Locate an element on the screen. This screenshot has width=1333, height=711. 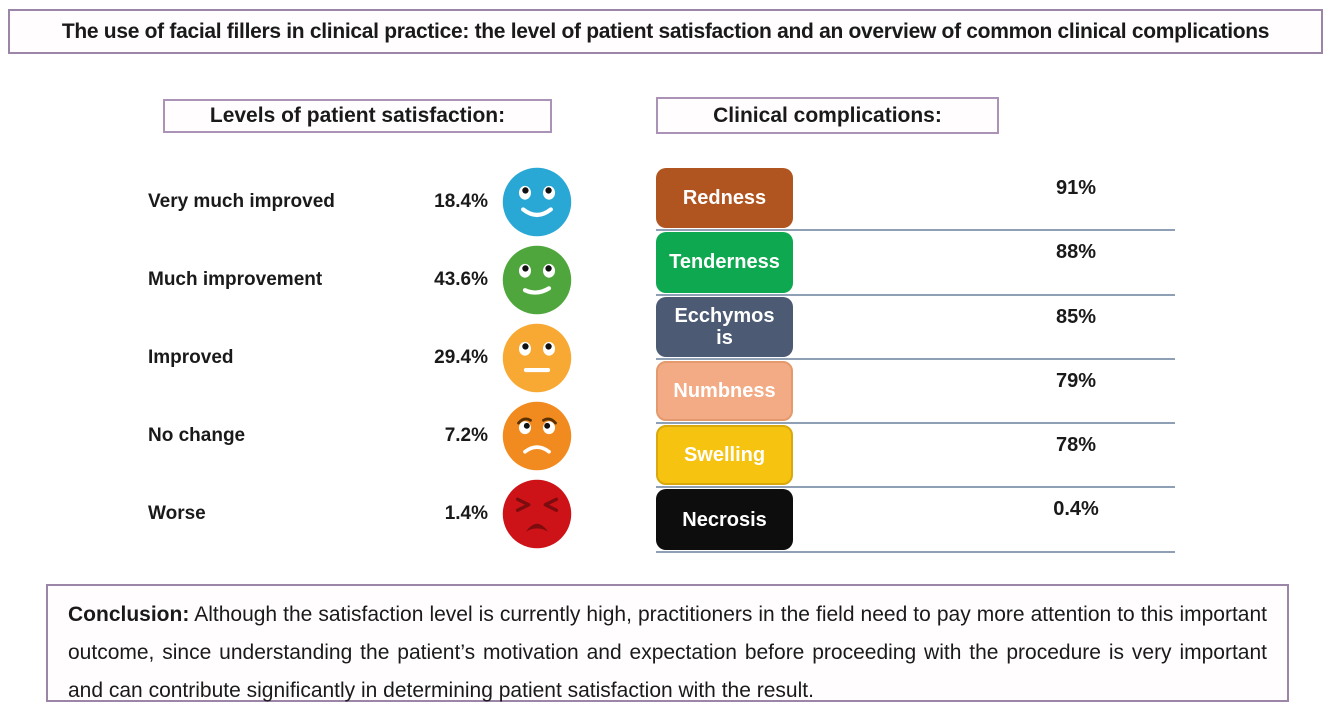
satisfaction-row-very-much-improved: Very much improved 18.4% is located at coordinates (361, 202).